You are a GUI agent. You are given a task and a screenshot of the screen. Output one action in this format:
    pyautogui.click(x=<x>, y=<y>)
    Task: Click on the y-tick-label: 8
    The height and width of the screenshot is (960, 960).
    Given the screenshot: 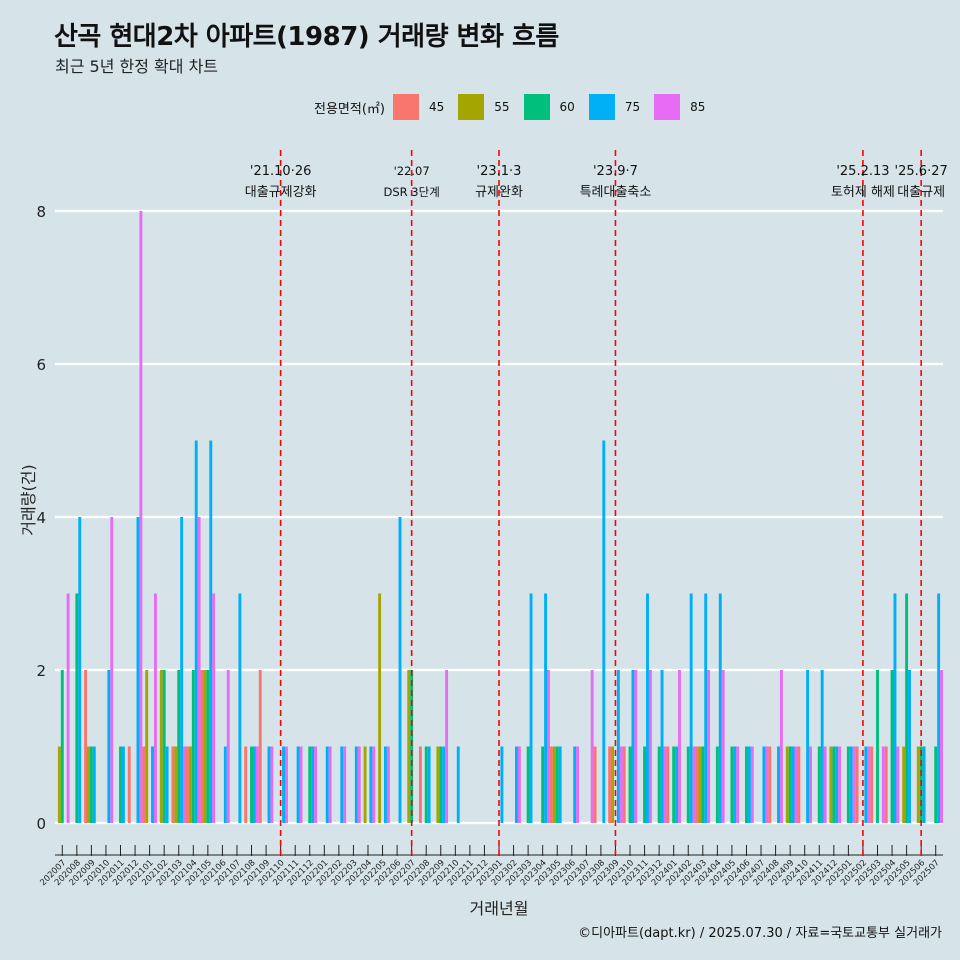 What is the action you would take?
    pyautogui.click(x=41, y=212)
    